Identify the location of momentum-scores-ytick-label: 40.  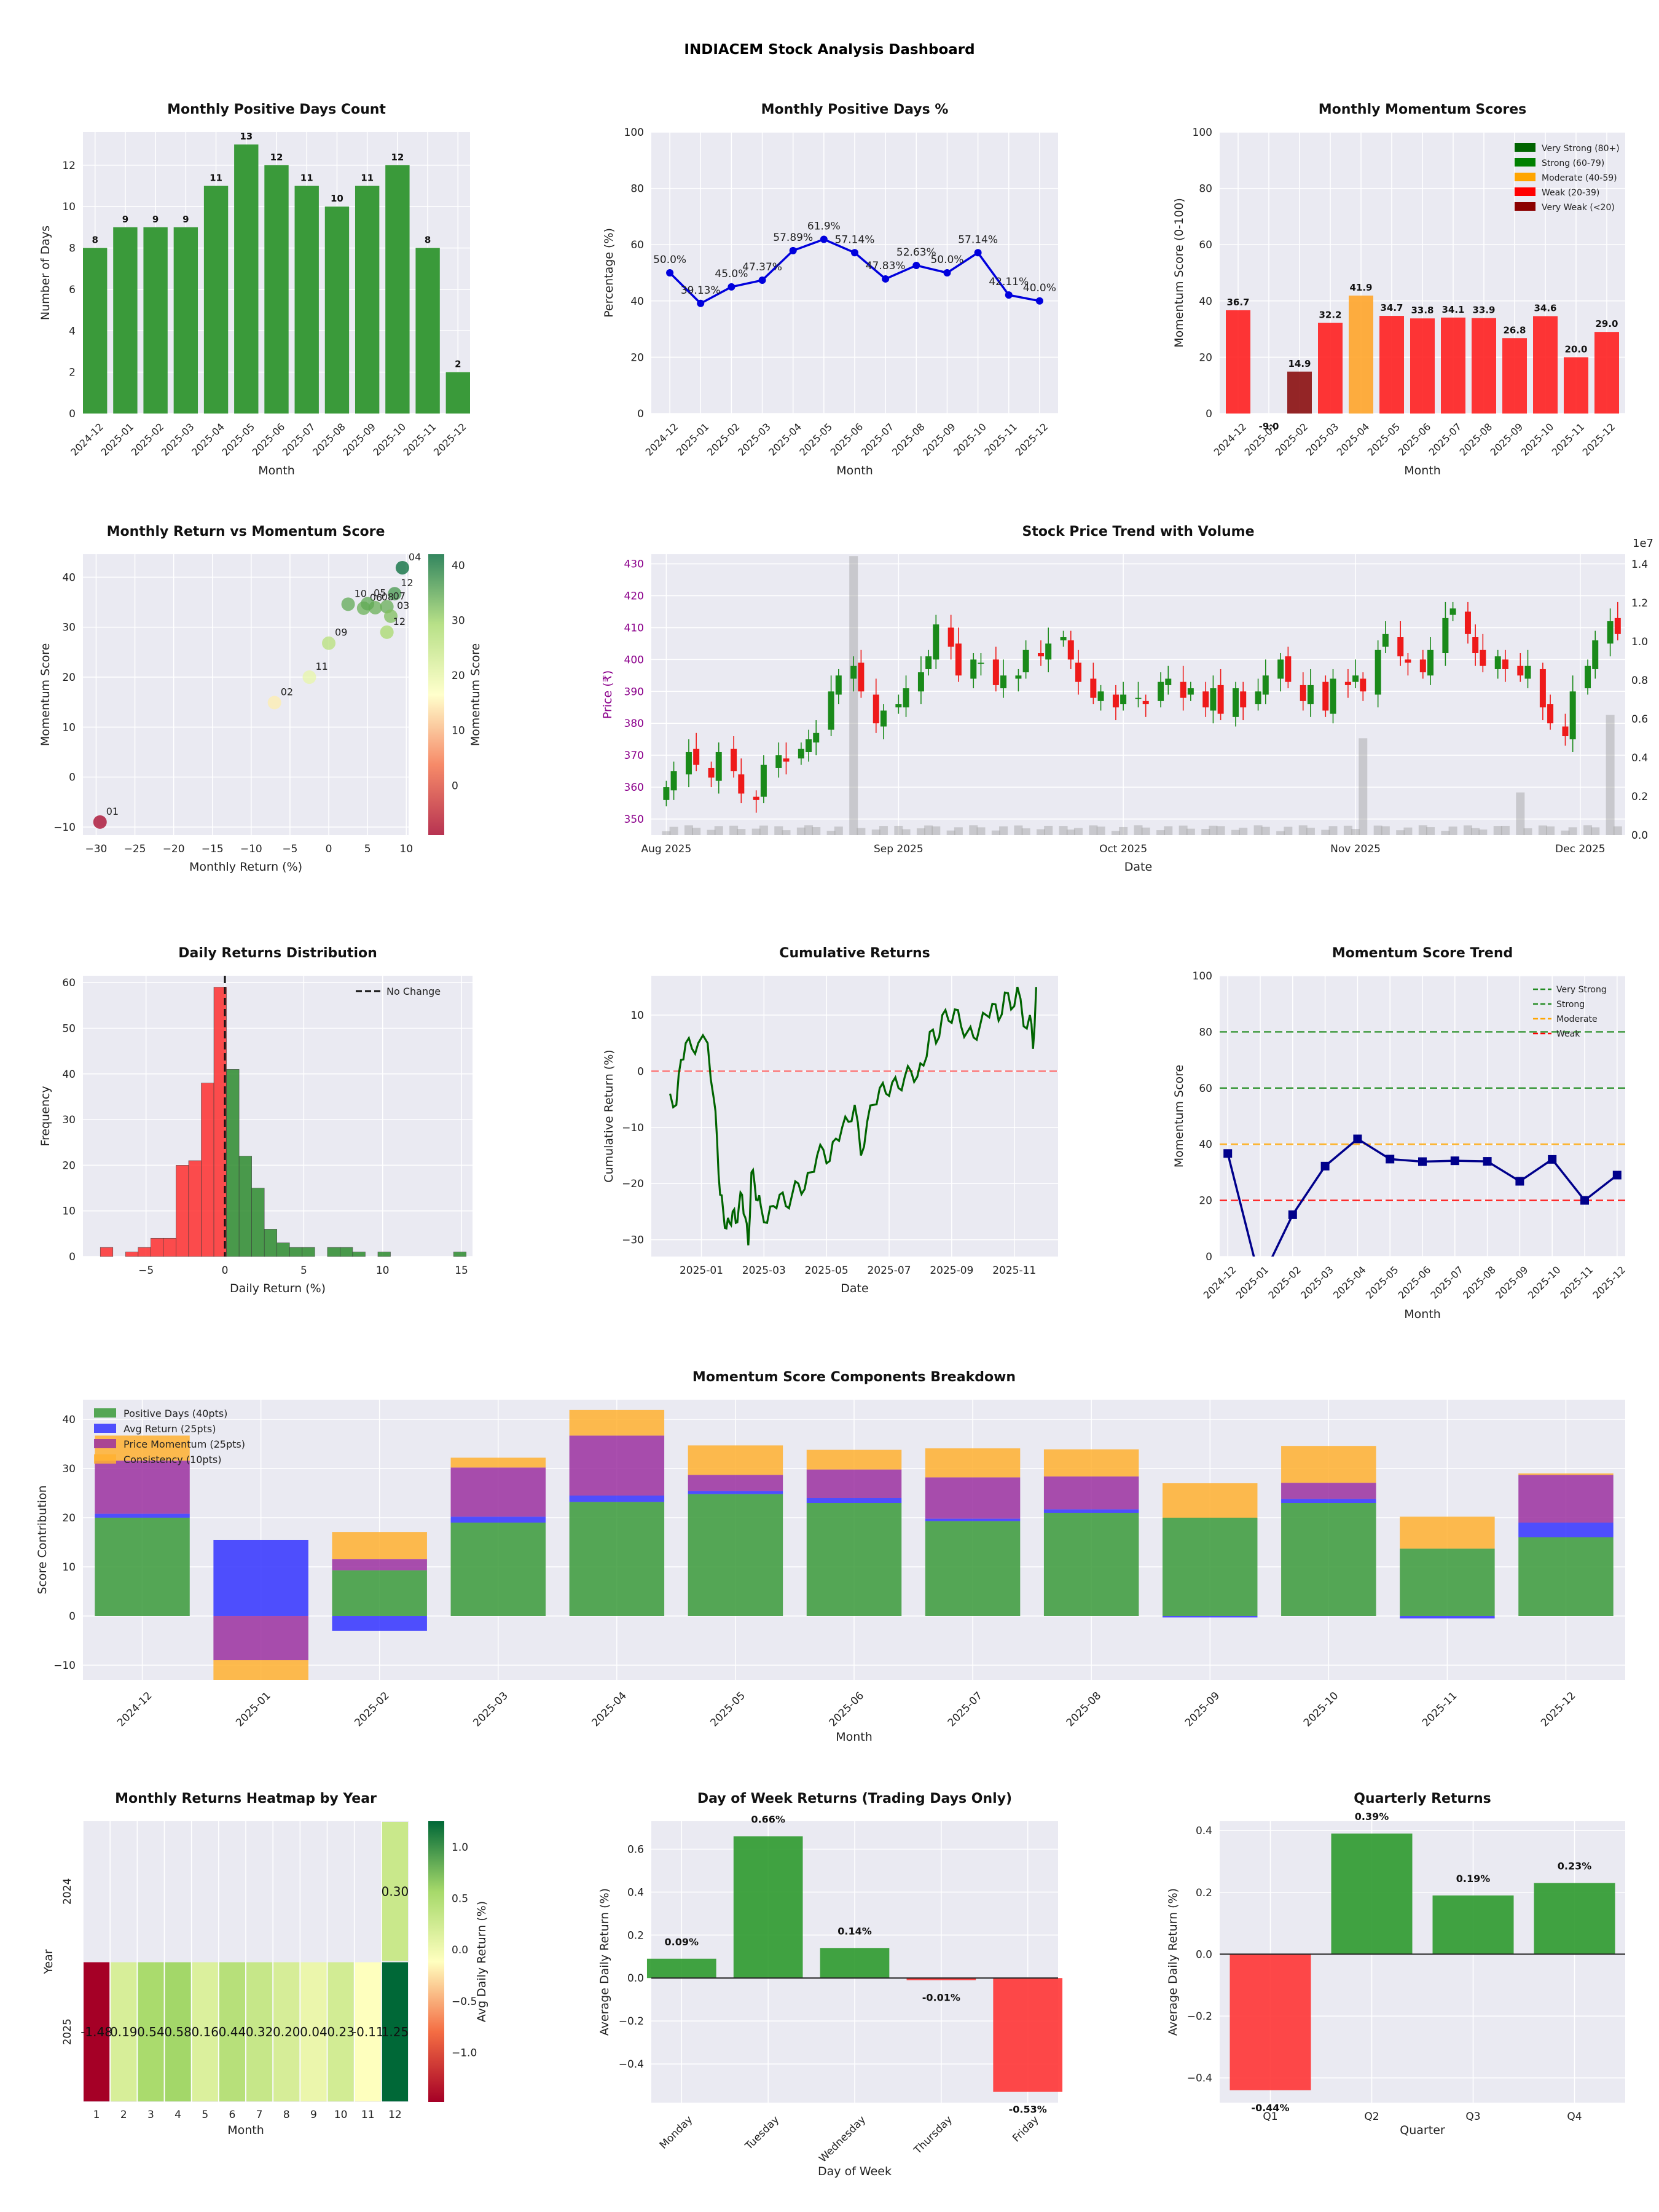
(1205, 302).